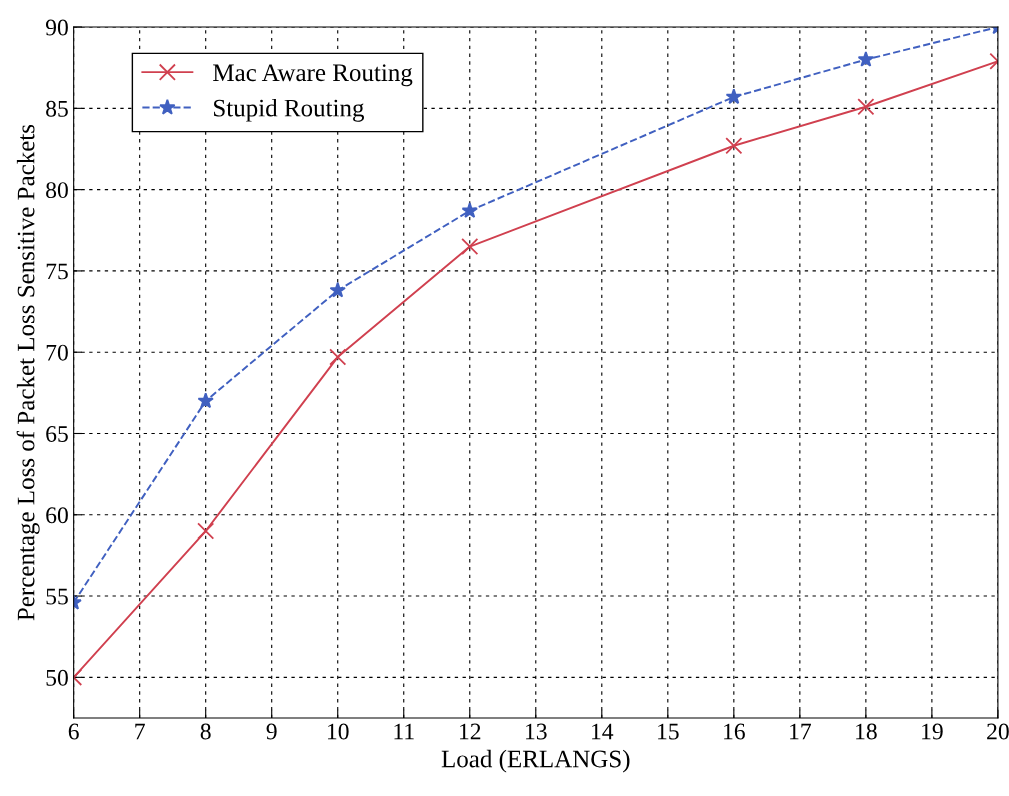 Image resolution: width=1009 pixels, height=796 pixels. What do you see at coordinates (57, 352) in the screenshot?
I see `y-tick-label: 70` at bounding box center [57, 352].